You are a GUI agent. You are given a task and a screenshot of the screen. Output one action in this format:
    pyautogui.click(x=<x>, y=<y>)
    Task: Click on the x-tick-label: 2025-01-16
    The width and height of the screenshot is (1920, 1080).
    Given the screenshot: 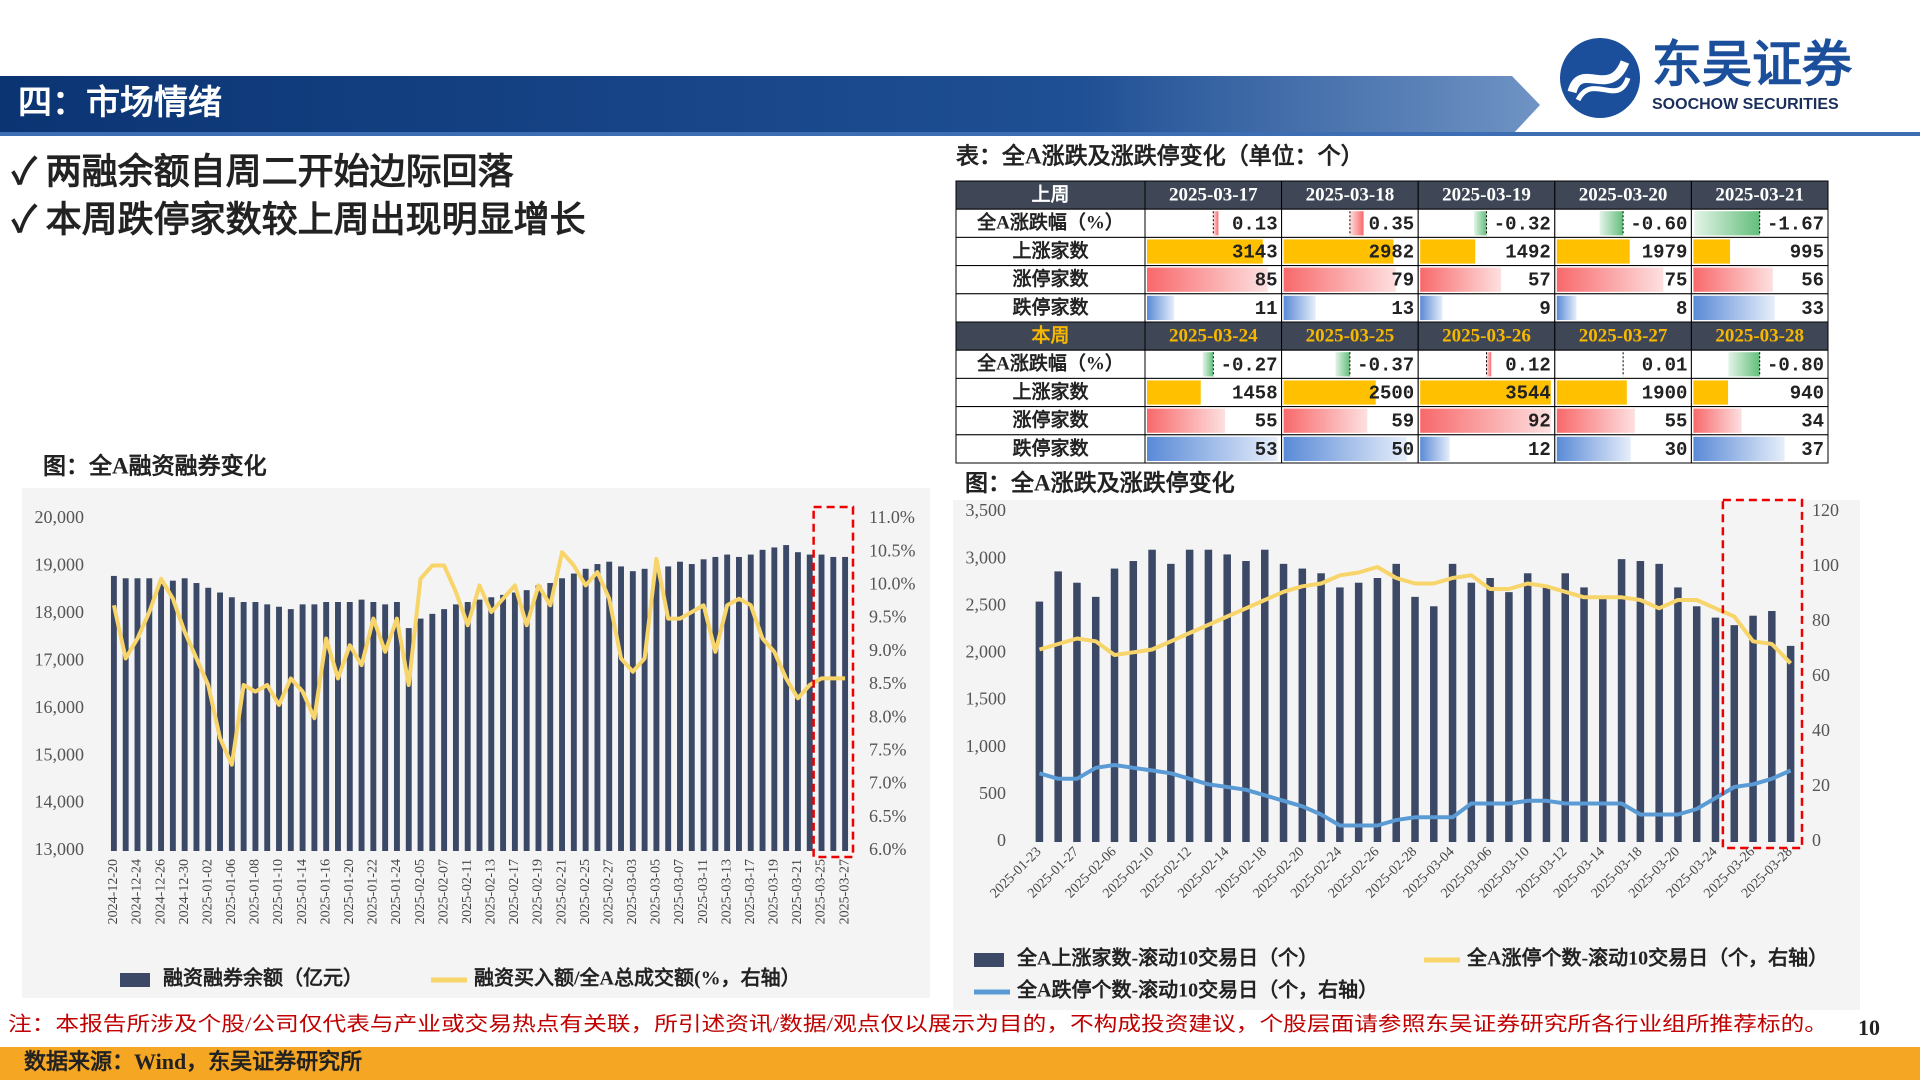 What is the action you would take?
    pyautogui.click(x=325, y=891)
    